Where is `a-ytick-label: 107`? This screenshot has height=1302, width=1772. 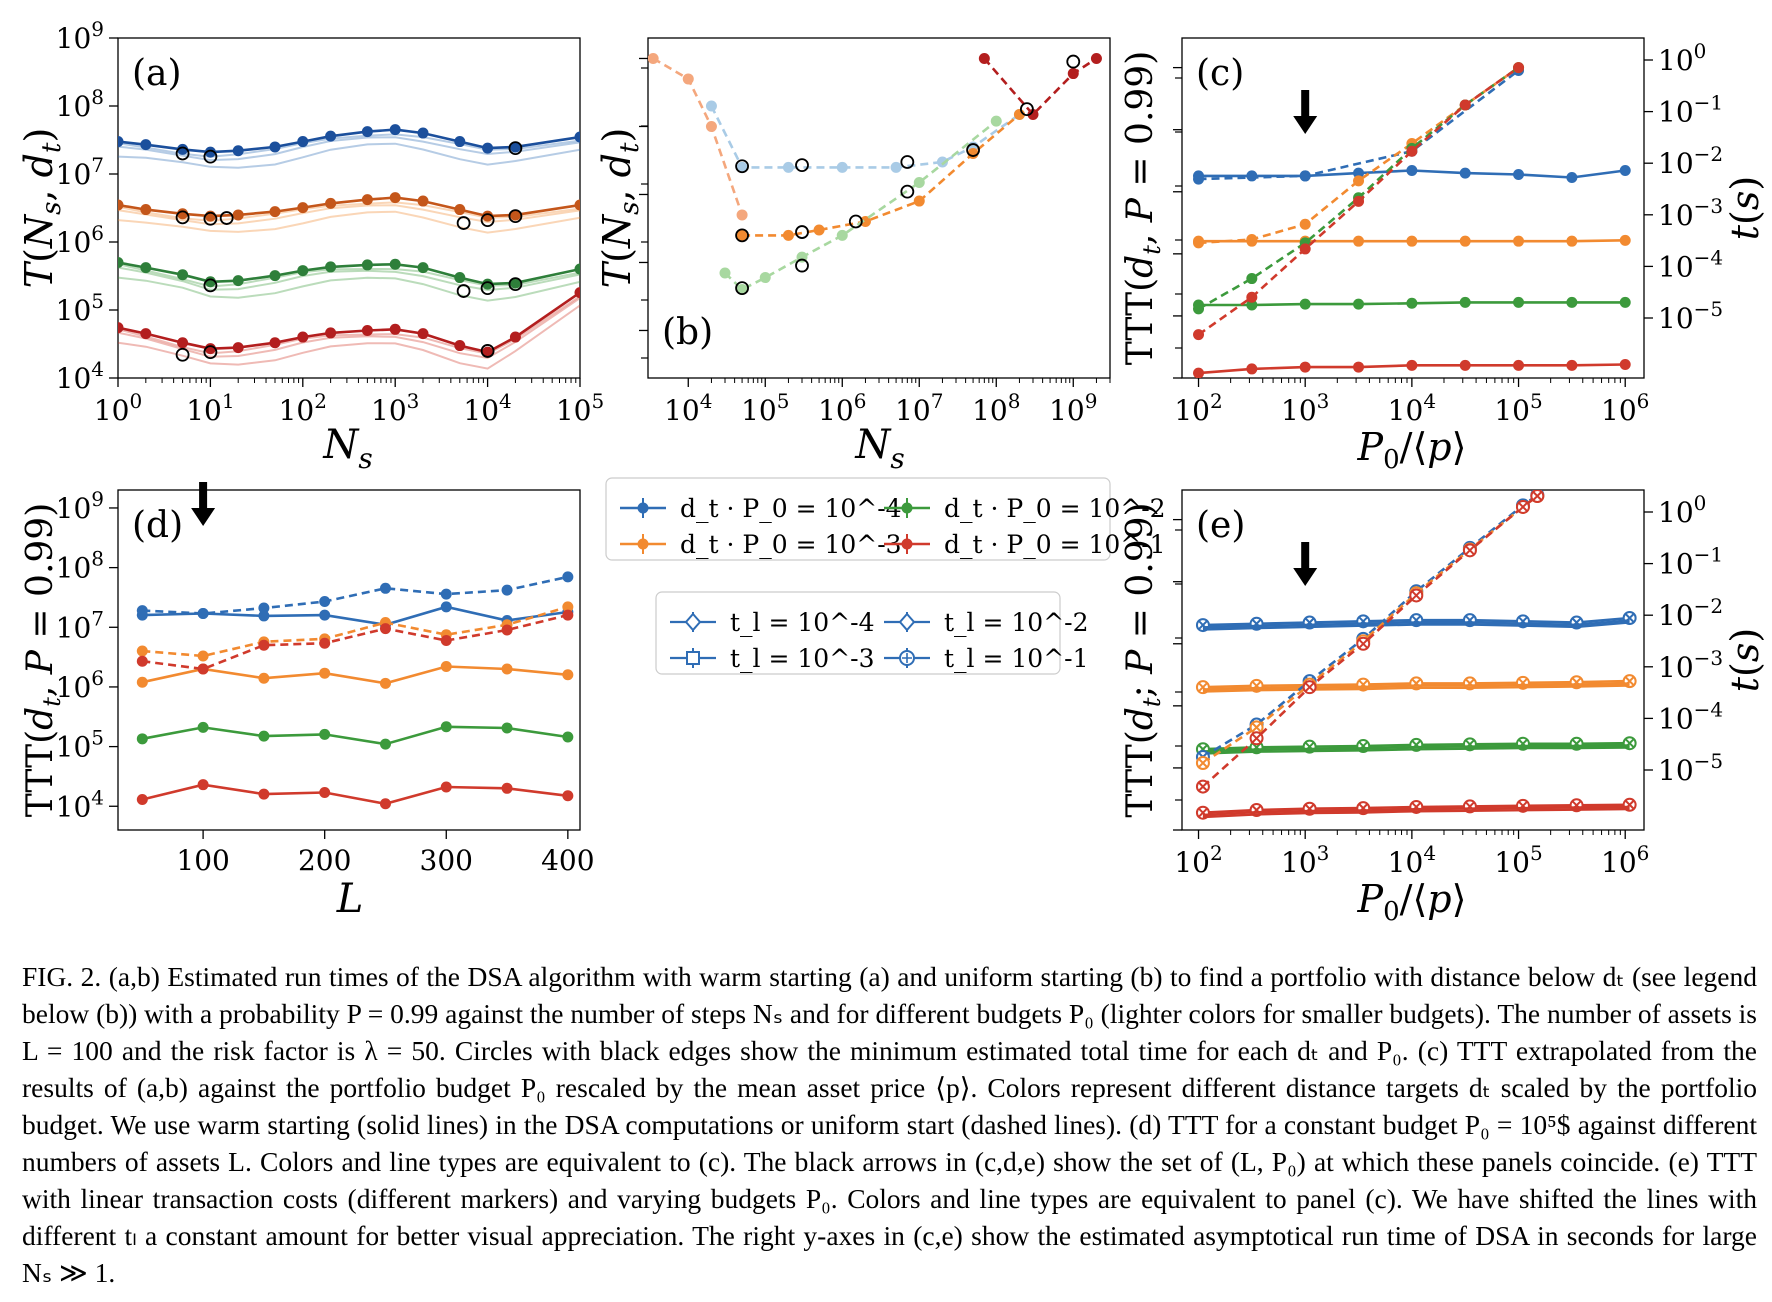 a-ytick-label: 107 is located at coordinates (80, 172).